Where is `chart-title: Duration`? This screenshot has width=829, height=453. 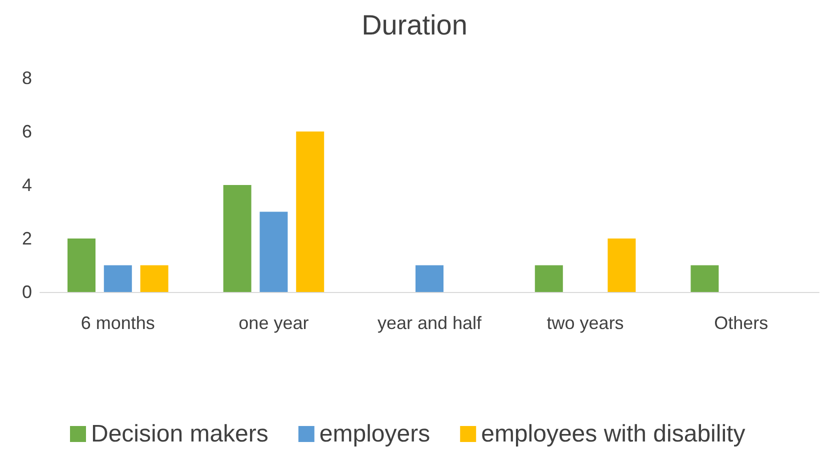
chart-title: Duration is located at coordinates (415, 25).